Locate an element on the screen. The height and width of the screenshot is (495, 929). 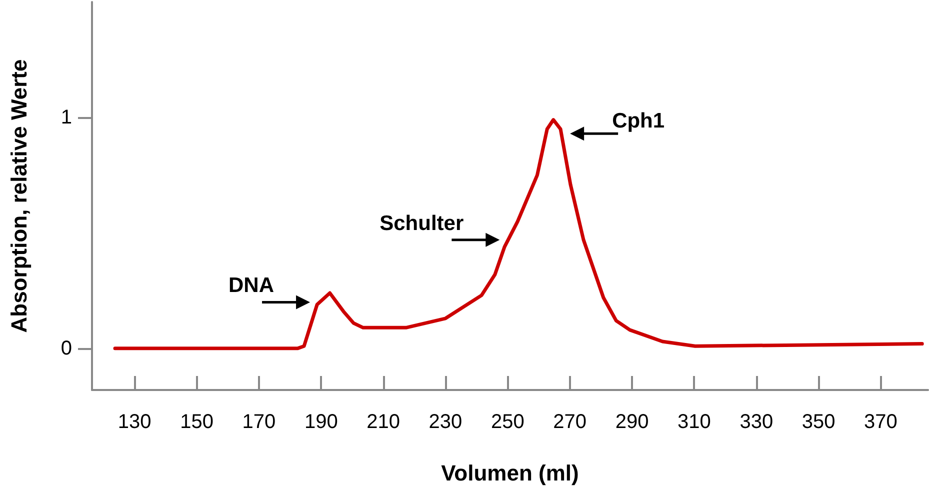
x-axis-title: Volumen (ml) is located at coordinates (510, 473).